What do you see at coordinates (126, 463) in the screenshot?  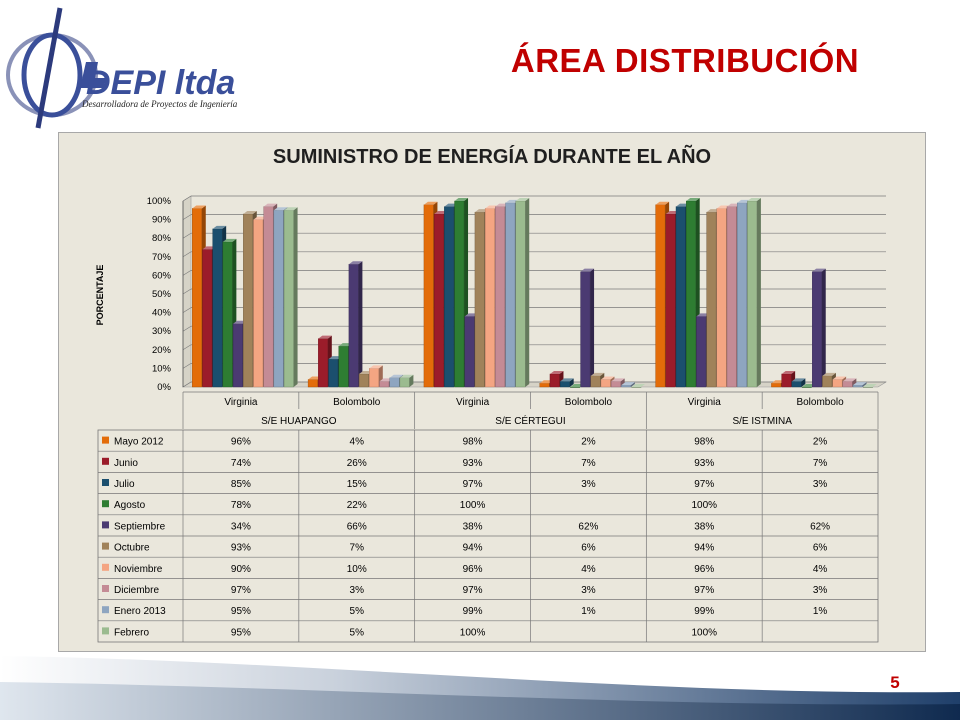 I see `legend-label: Junio` at bounding box center [126, 463].